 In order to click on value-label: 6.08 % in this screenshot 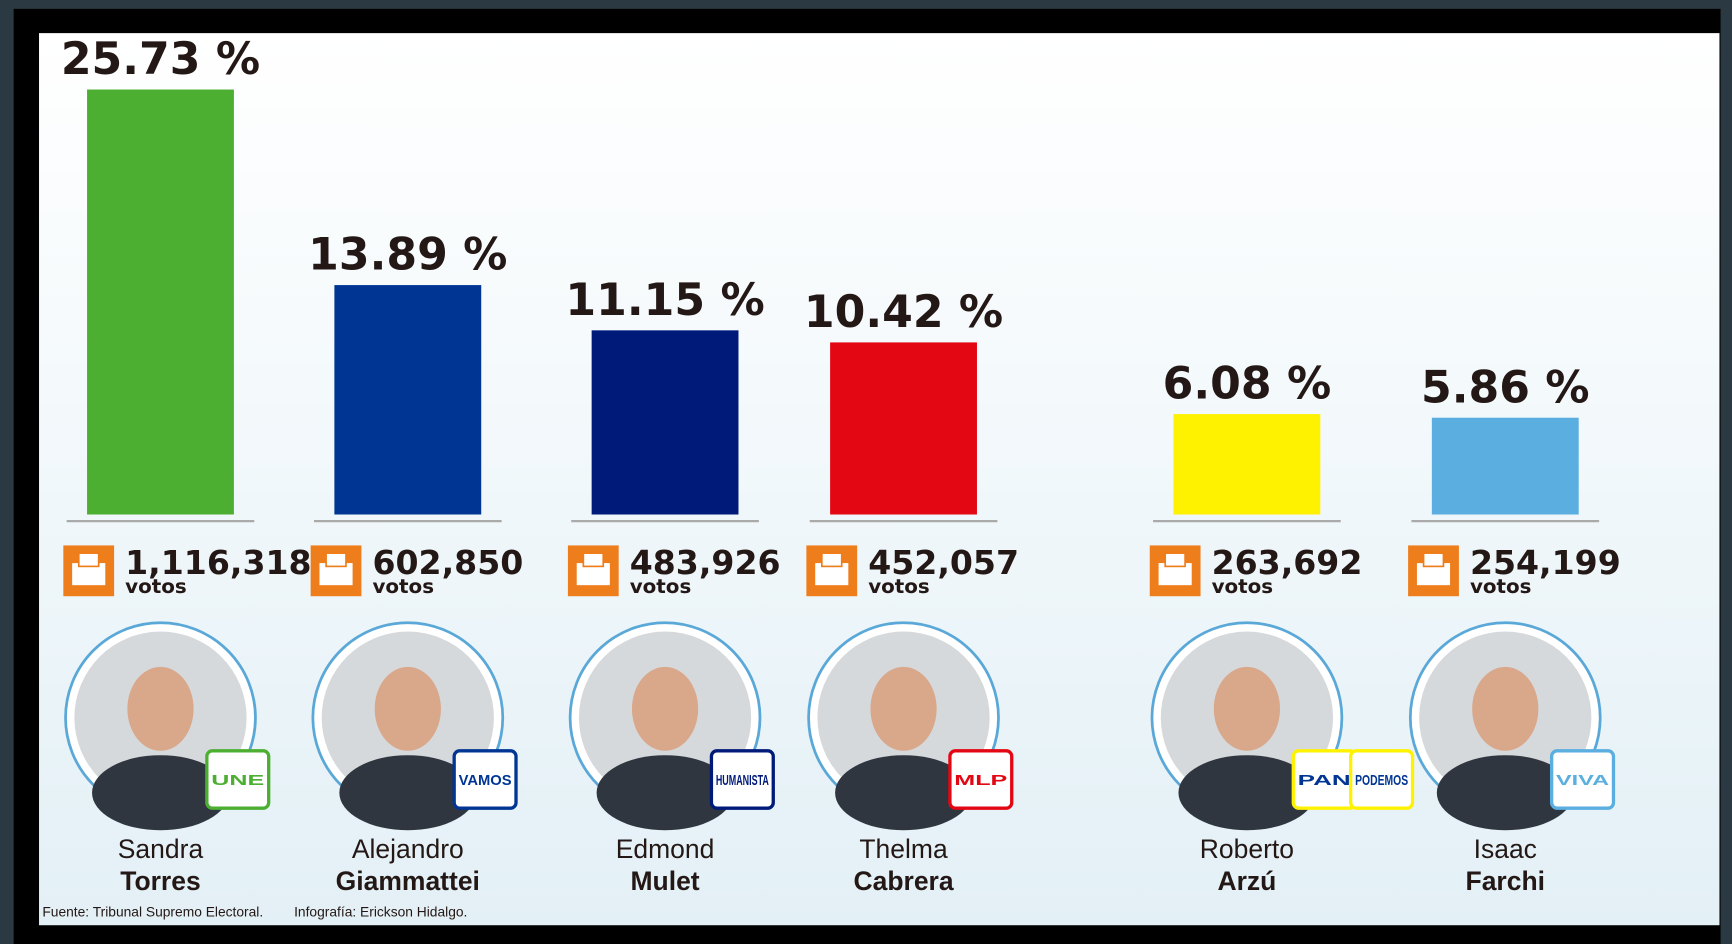, I will do `click(1247, 384)`.